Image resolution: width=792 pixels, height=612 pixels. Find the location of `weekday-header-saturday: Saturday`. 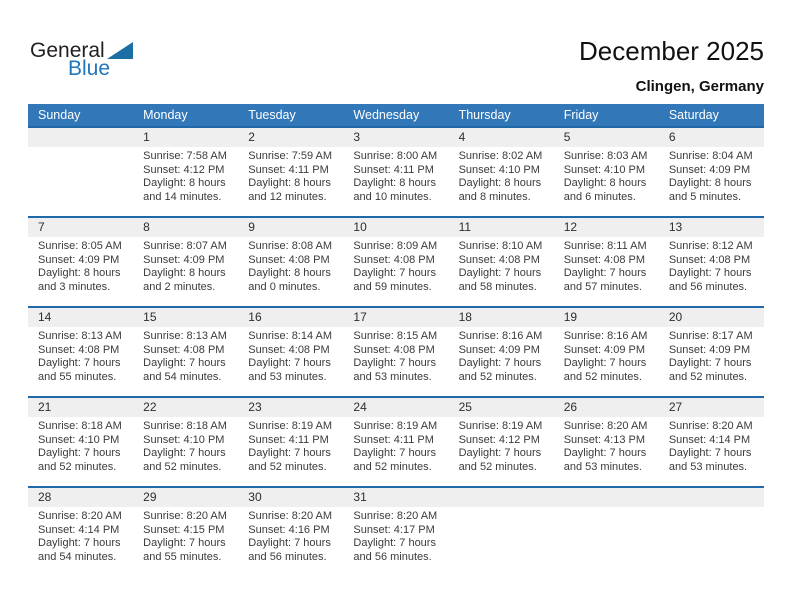

weekday-header-saturday: Saturday is located at coordinates (711, 115).